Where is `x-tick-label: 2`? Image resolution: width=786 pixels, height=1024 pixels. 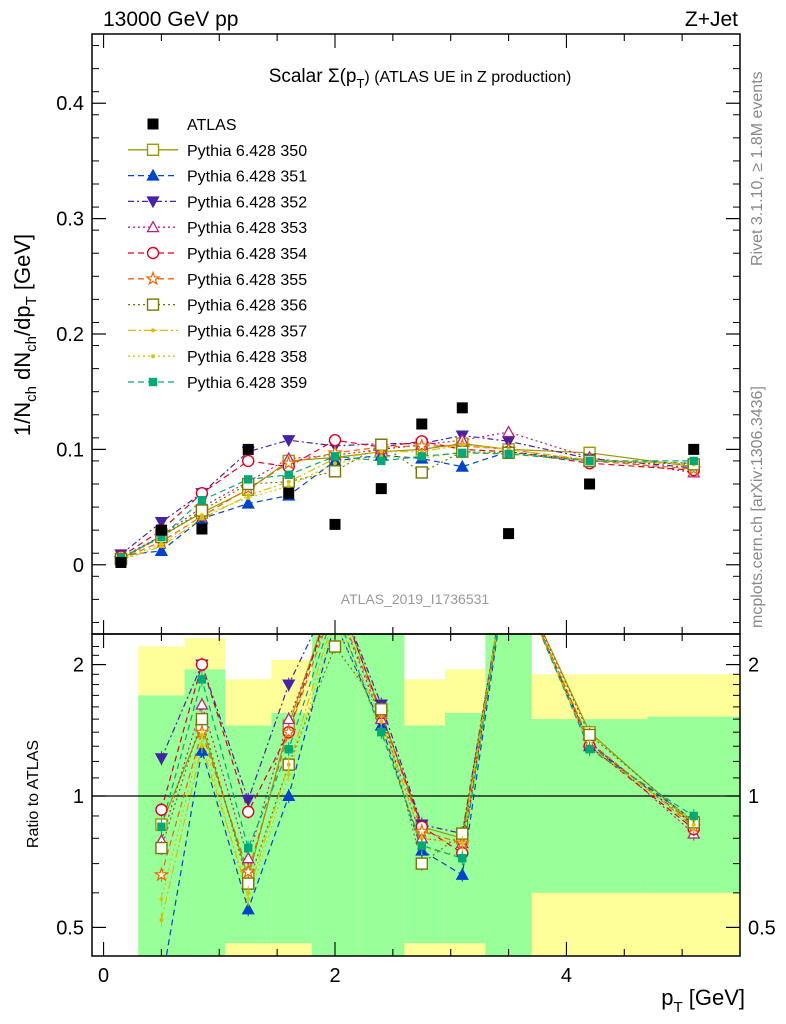
x-tick-label: 2 is located at coordinates (334, 976).